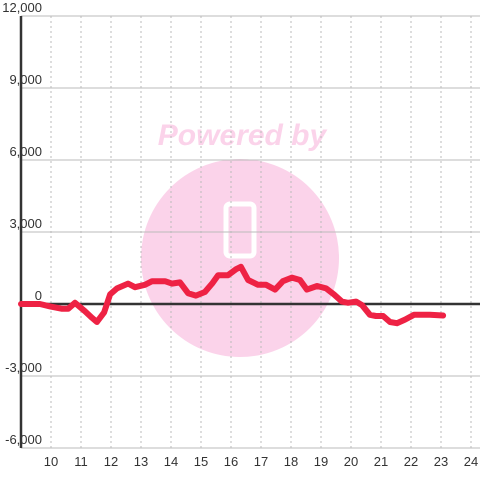 Image resolution: width=480 pixels, height=480 pixels. Describe the element at coordinates (23, 367) in the screenshot. I see `y-tick-label: -3,000` at that location.